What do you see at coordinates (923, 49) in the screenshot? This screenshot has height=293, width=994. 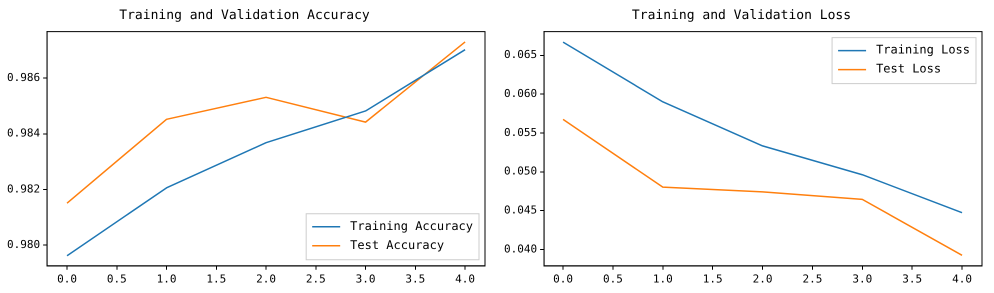 I see `legend-label: Training Loss` at bounding box center [923, 49].